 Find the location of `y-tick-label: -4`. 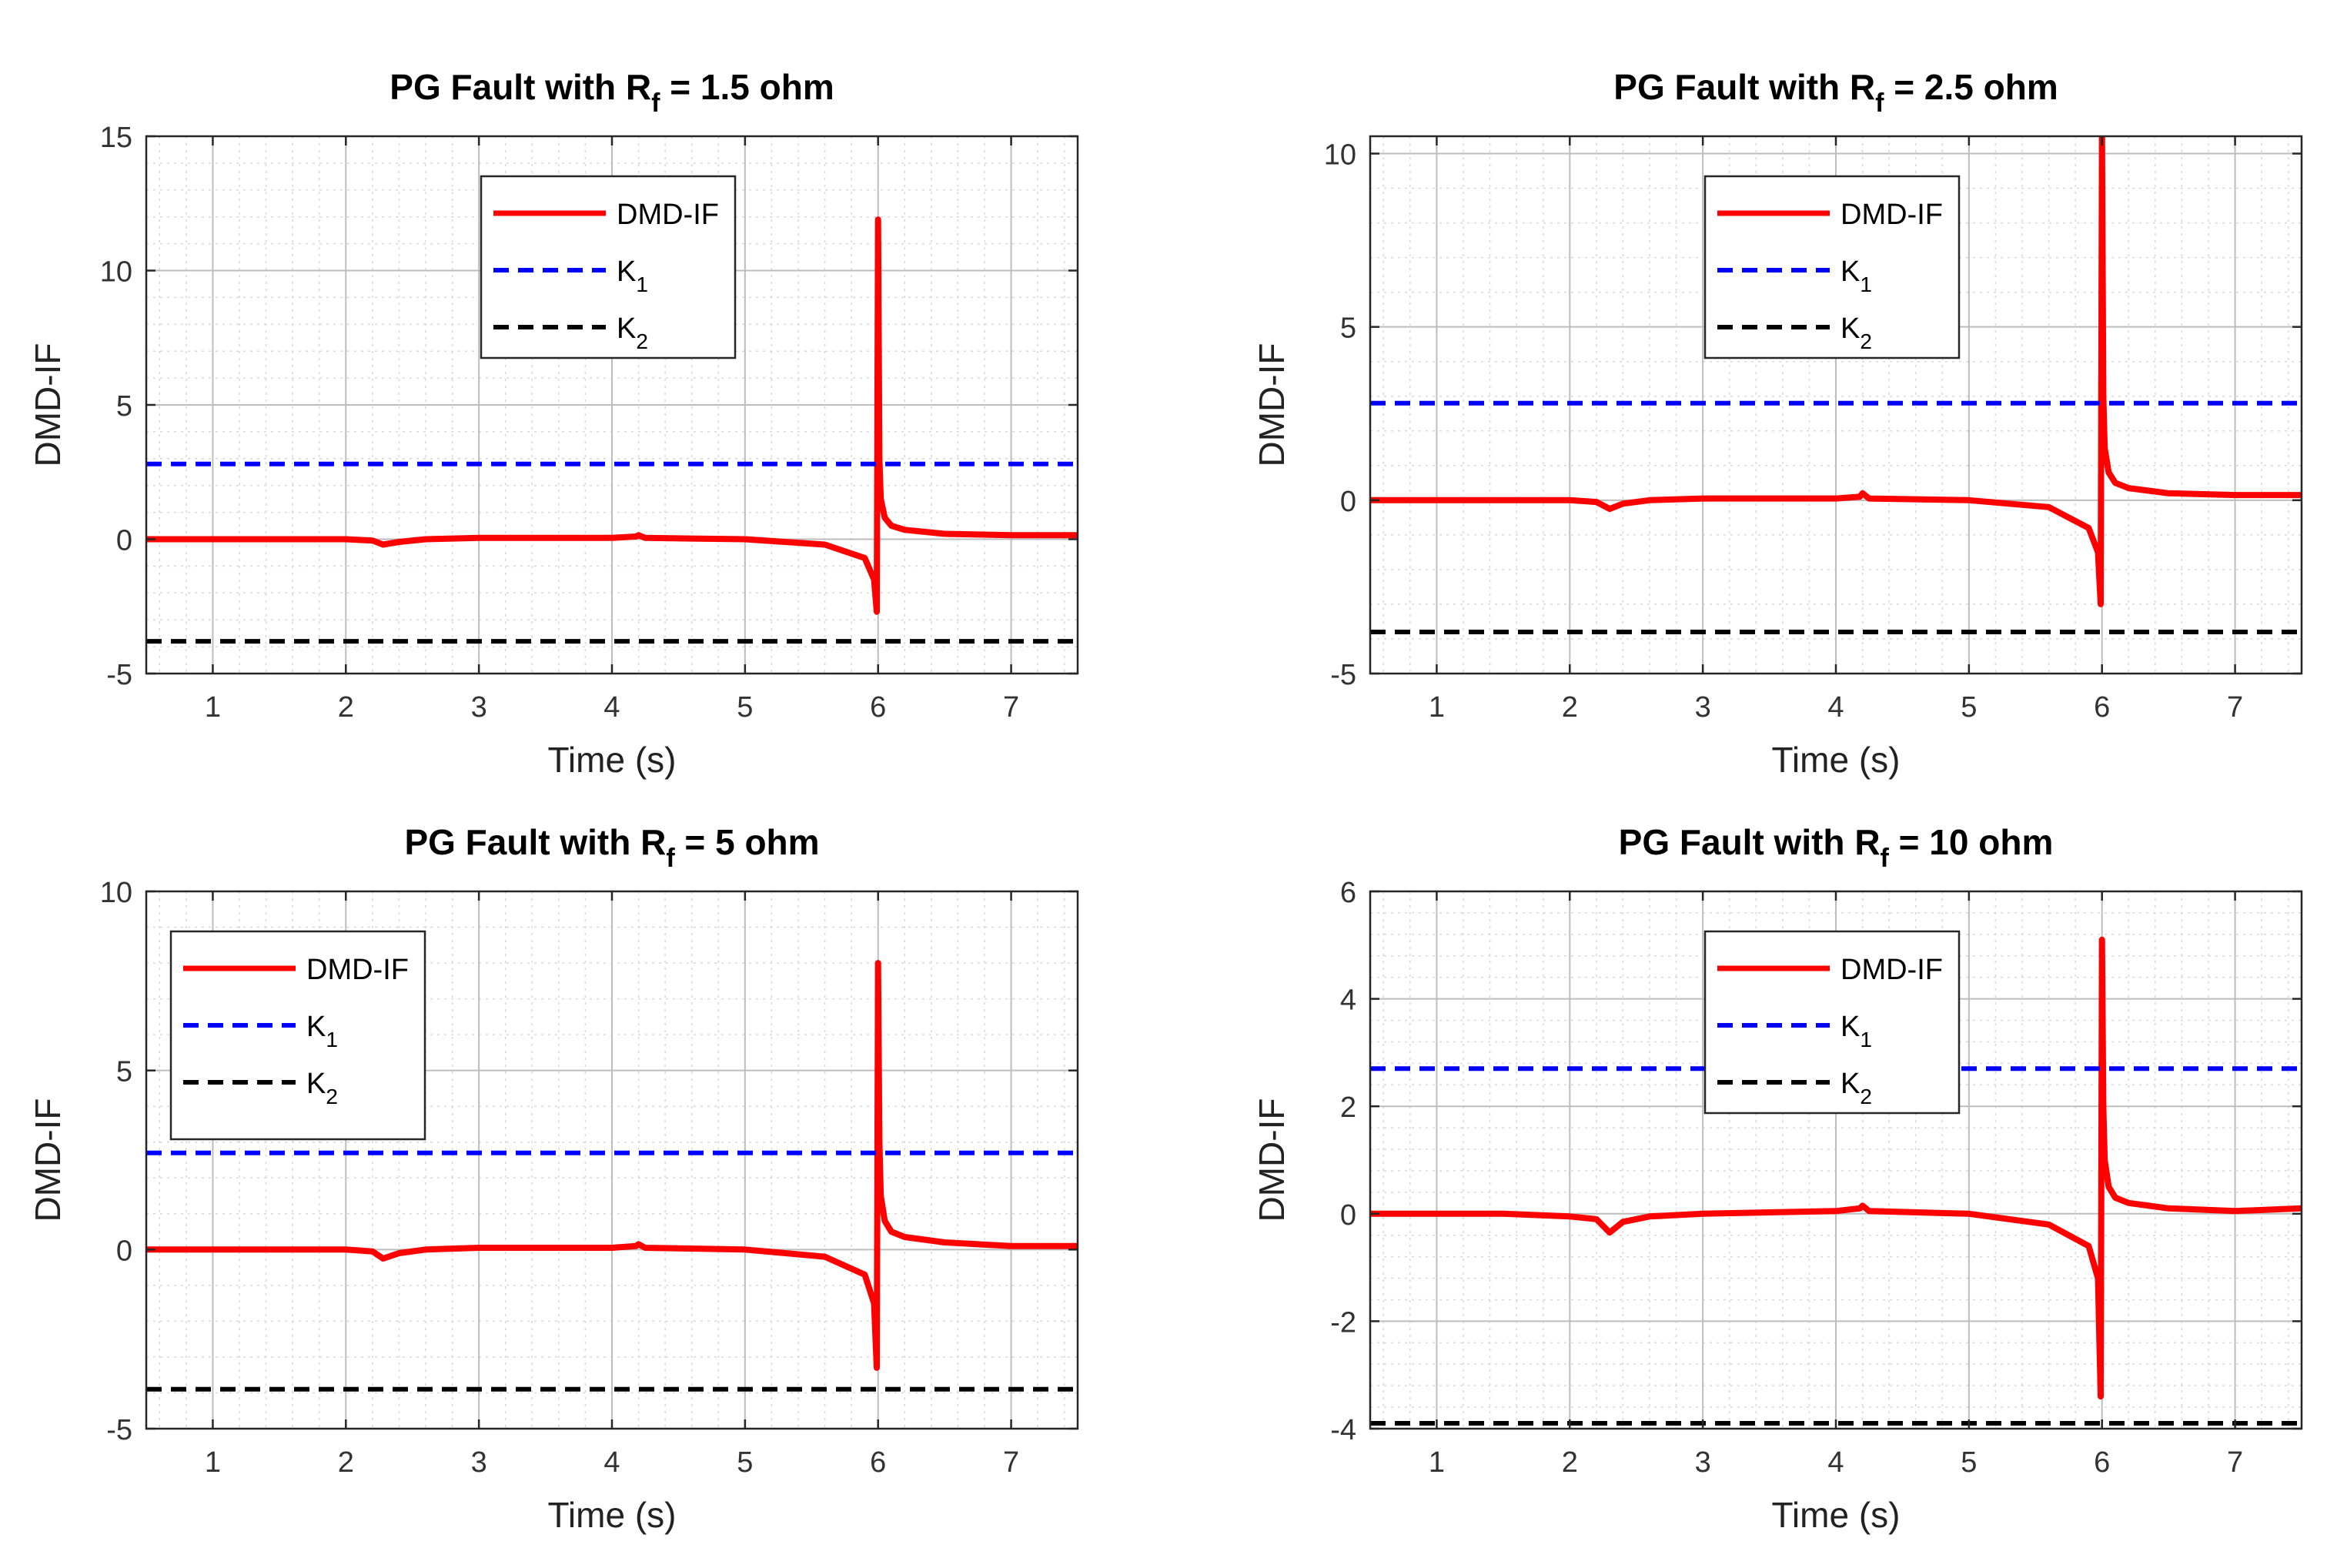

y-tick-label: -4 is located at coordinates (1343, 1430).